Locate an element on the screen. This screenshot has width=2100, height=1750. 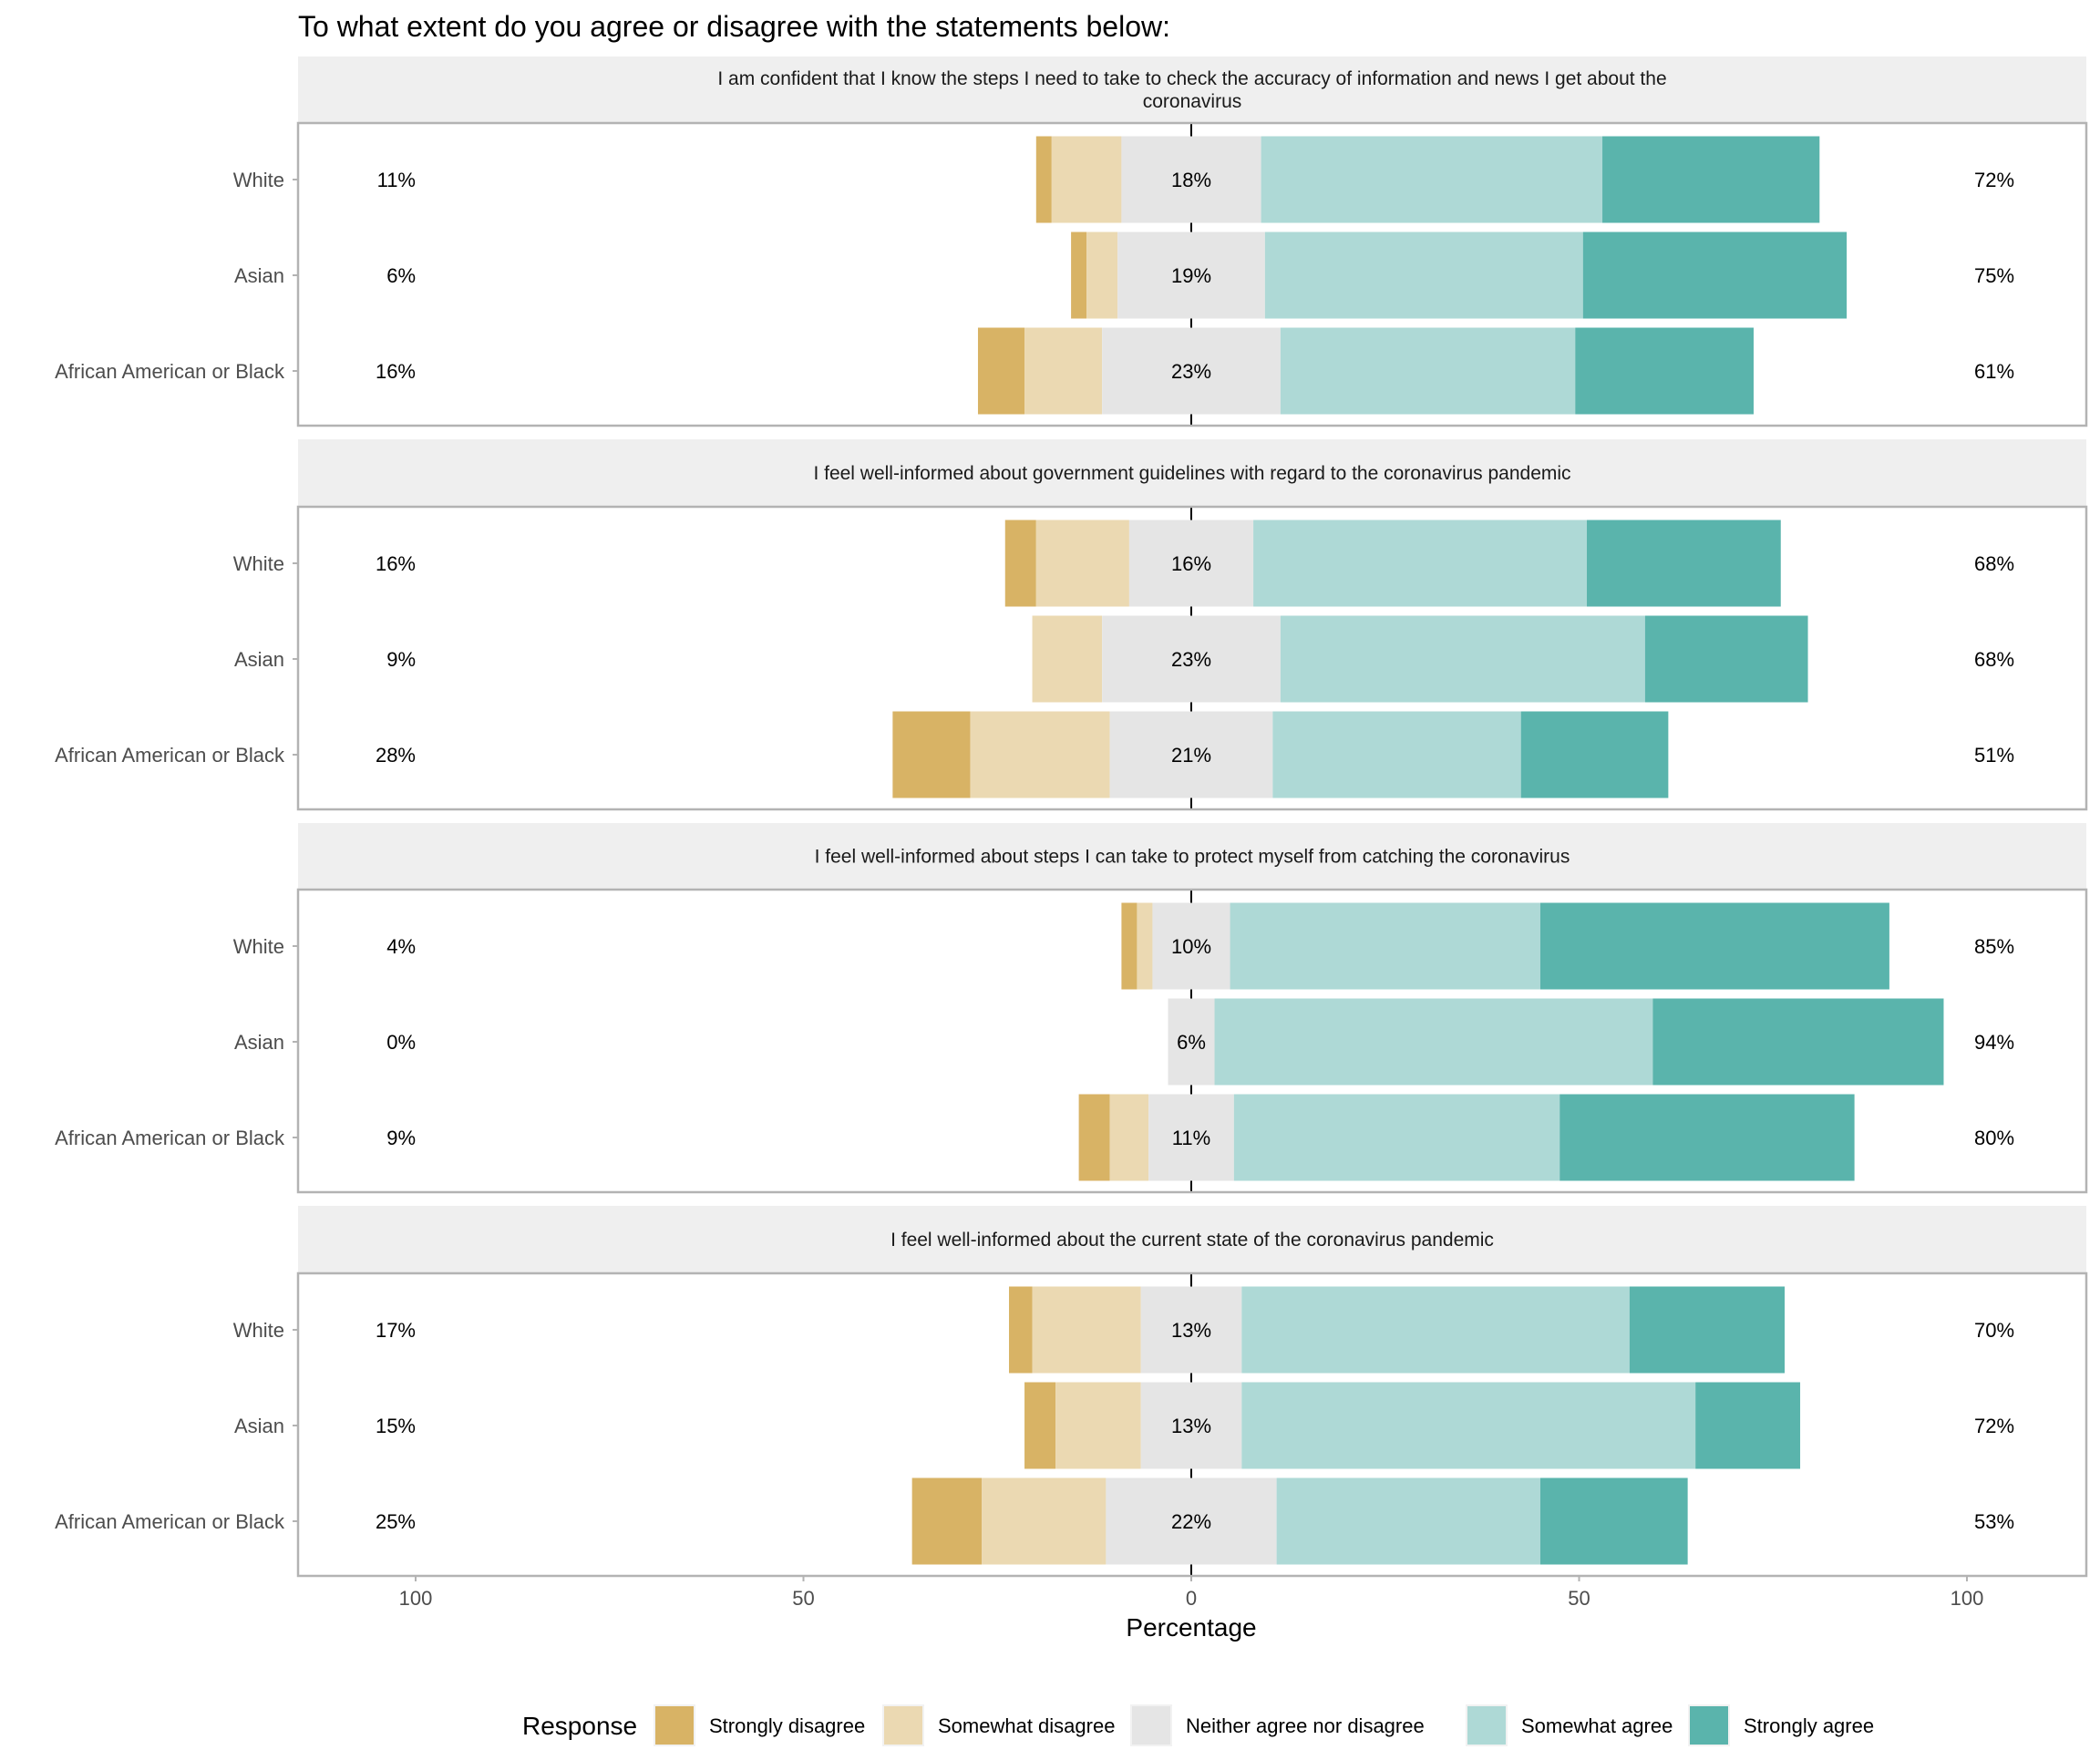
disagree-total-label: 6% is located at coordinates (401, 276).